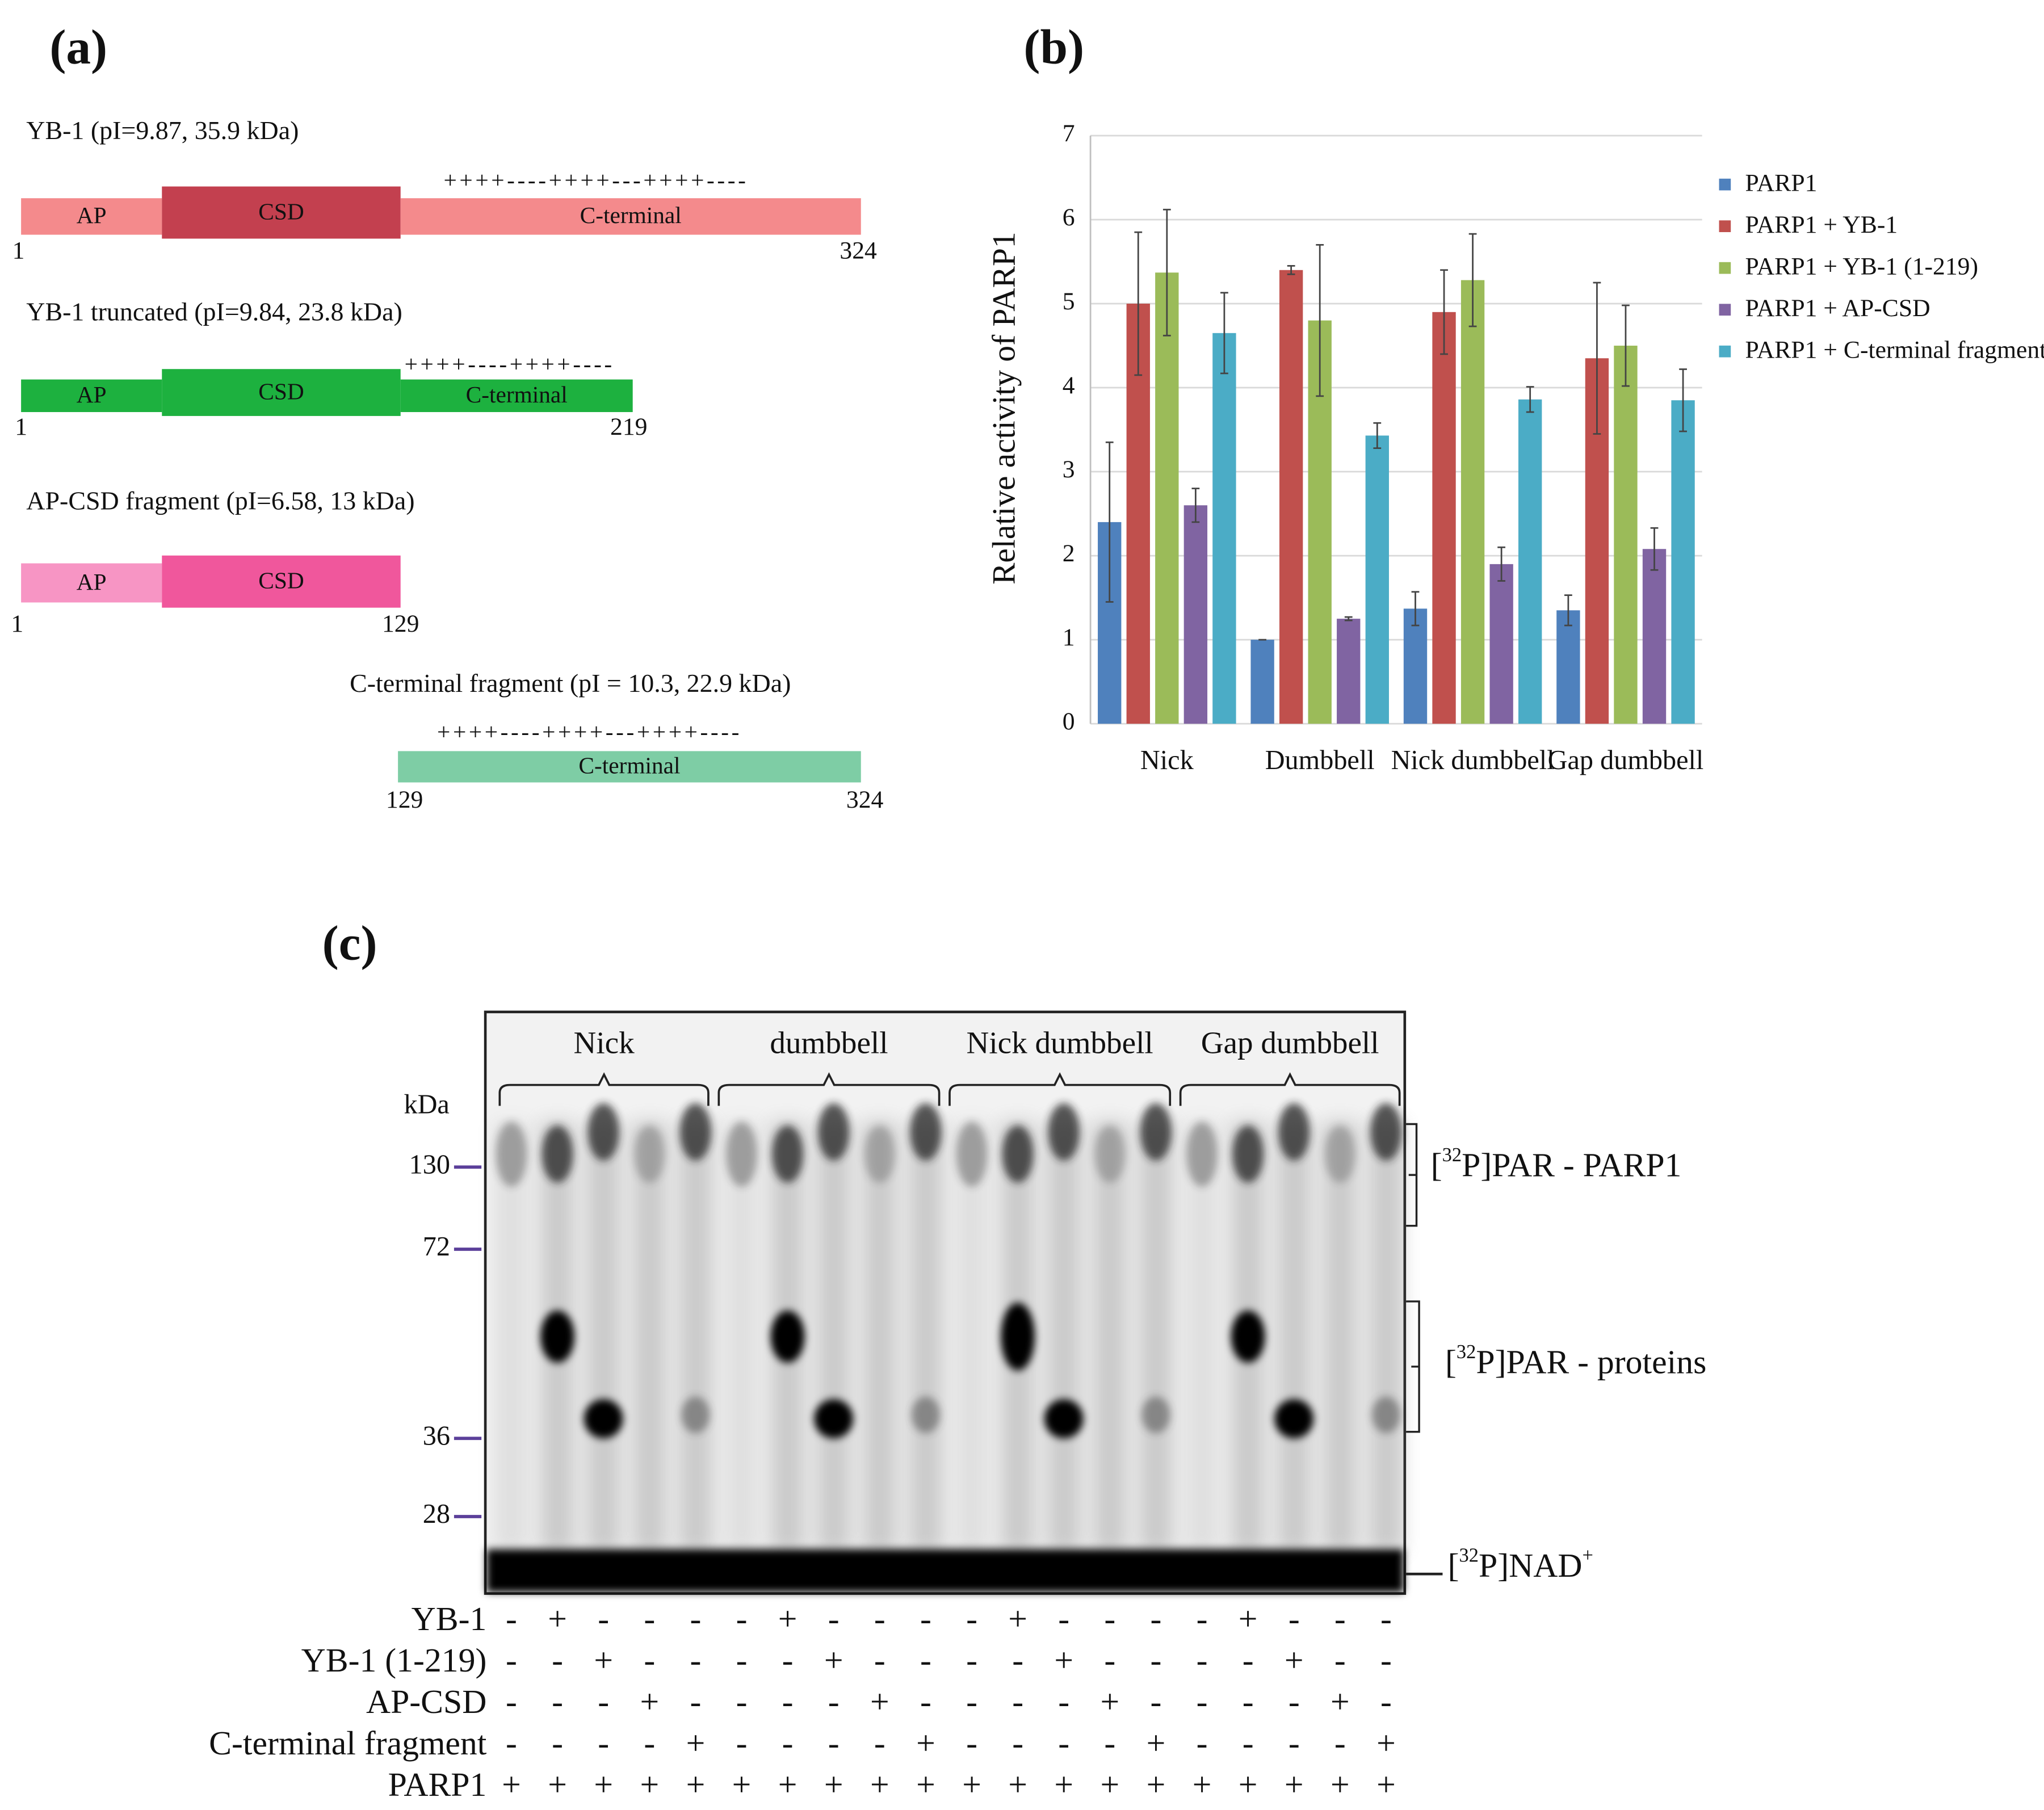  What do you see at coordinates (281, 391) in the screenshot?
I see `domain-label: CSD` at bounding box center [281, 391].